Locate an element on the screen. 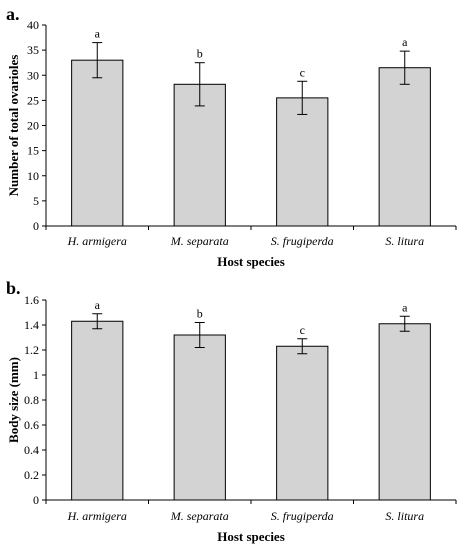  y-tick-label: 1.2 is located at coordinates (31, 350).